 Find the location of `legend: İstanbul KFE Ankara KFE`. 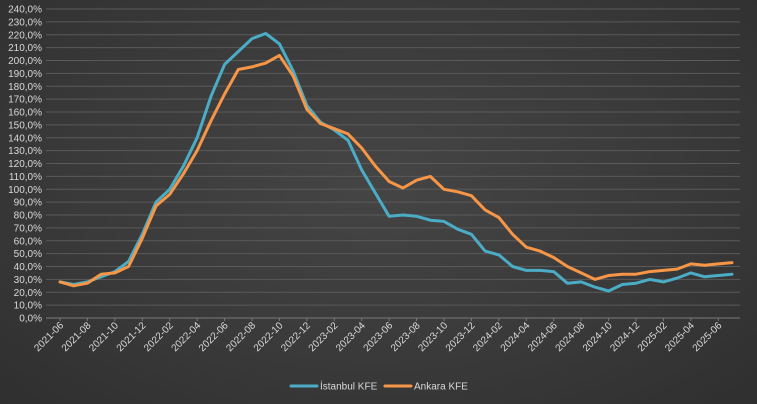

legend: İstanbul KFE Ankara KFE is located at coordinates (378, 386).